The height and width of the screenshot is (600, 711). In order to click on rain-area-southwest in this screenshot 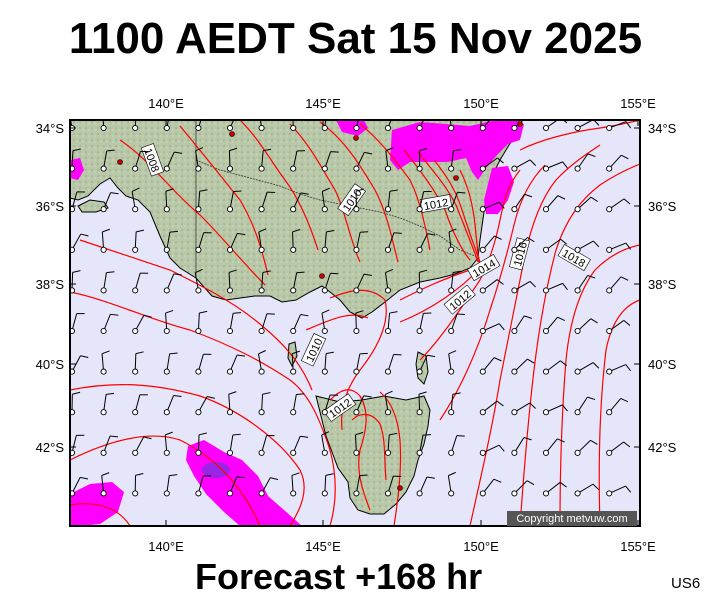, I will do `click(97, 504)`.